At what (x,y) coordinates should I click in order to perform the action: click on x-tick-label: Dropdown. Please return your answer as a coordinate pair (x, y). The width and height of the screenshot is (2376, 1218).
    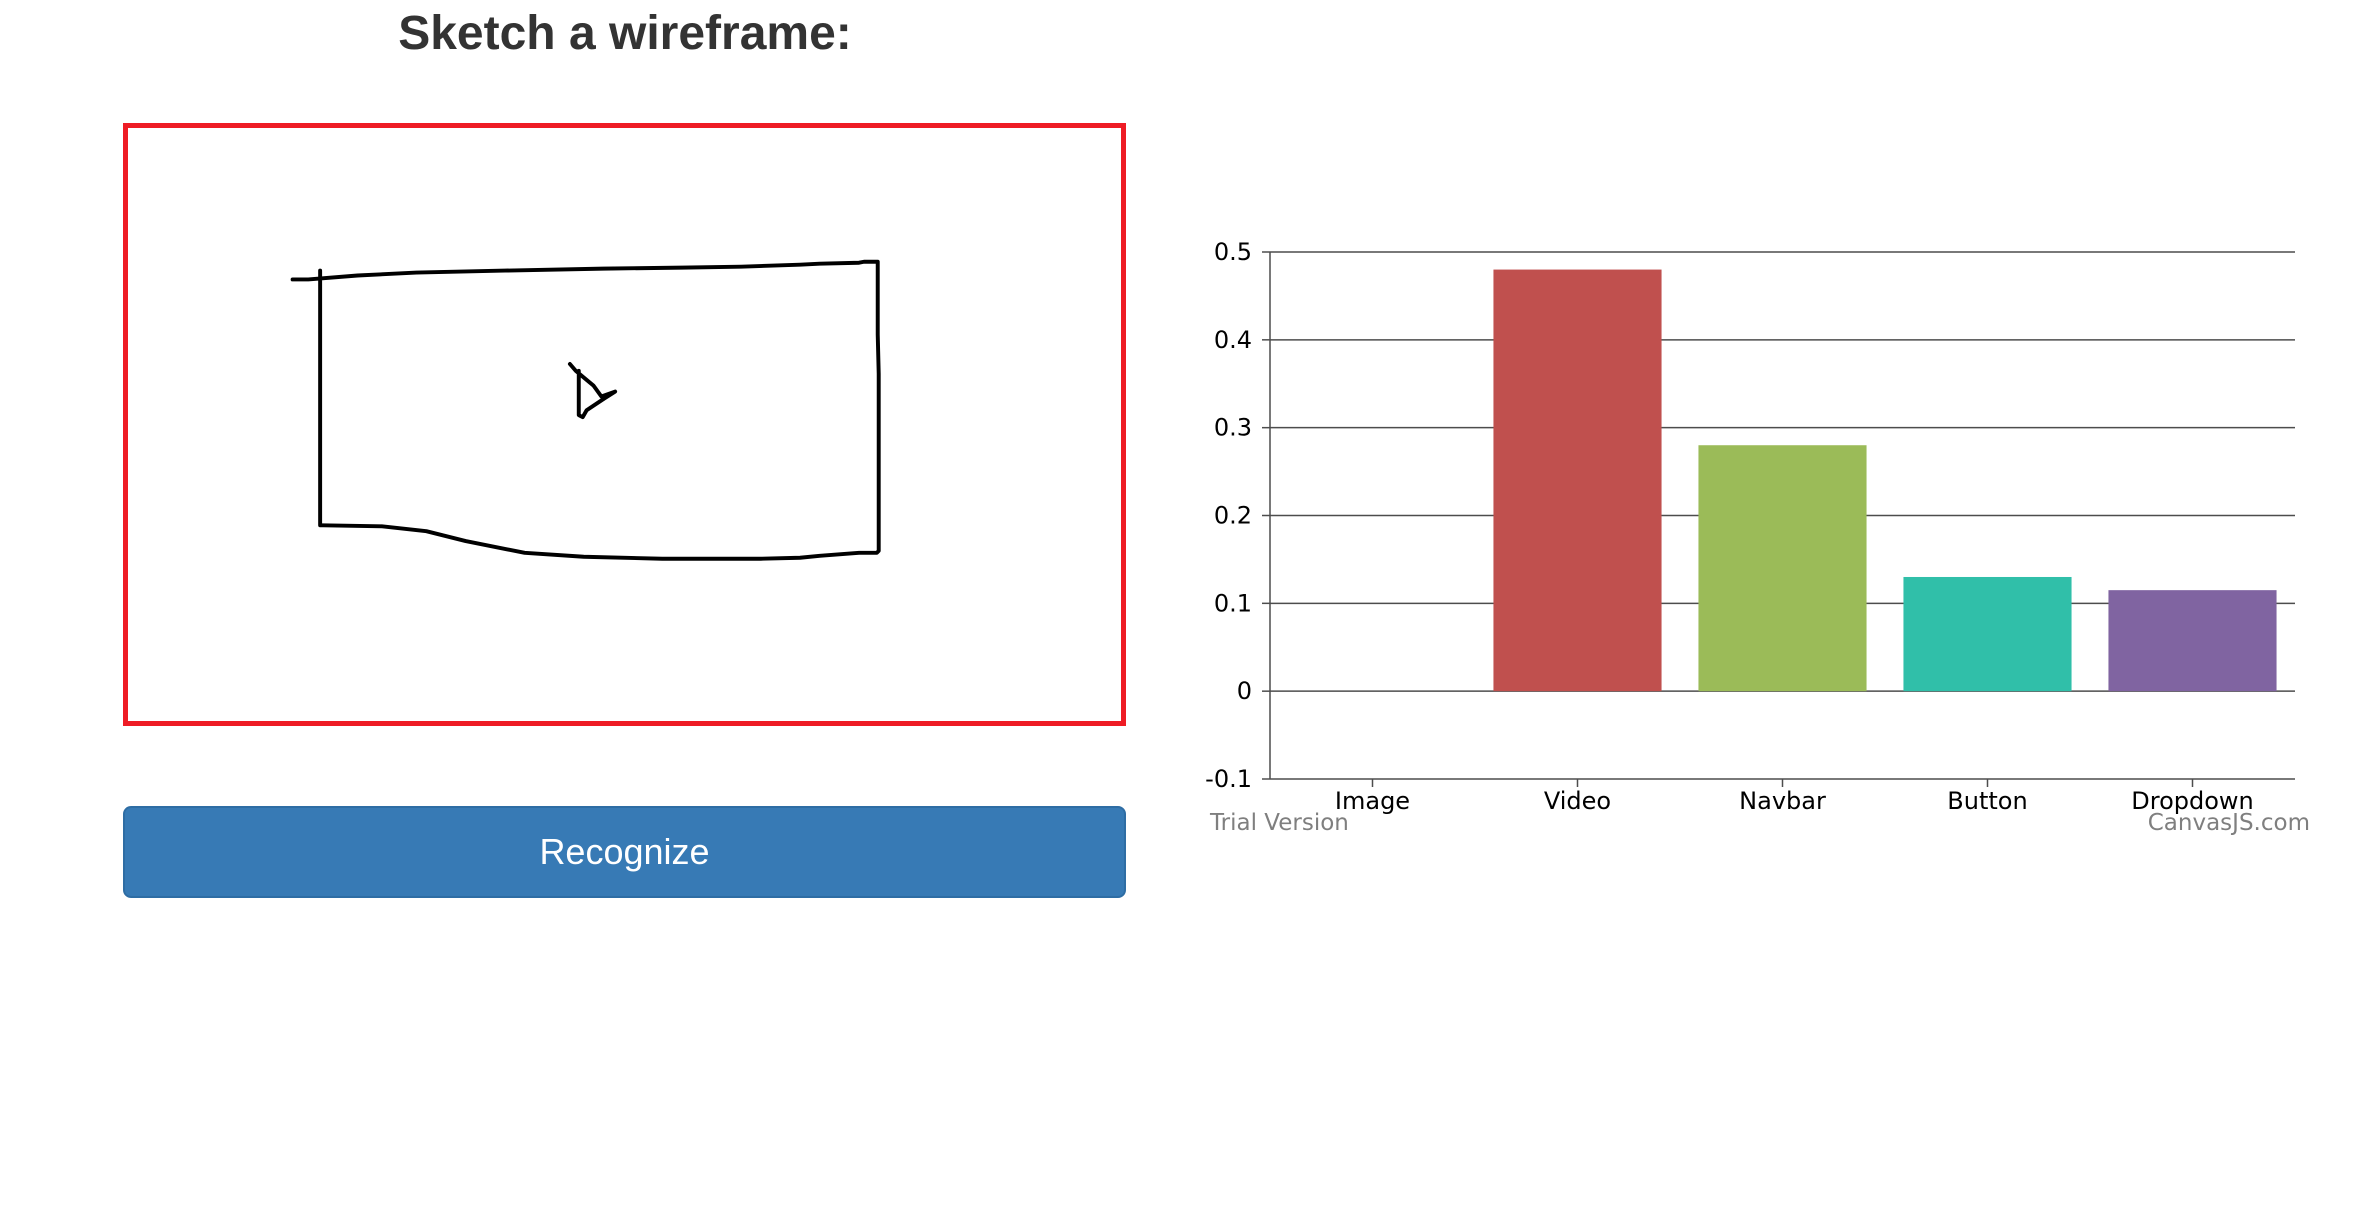
    Looking at the image, I should click on (2192, 801).